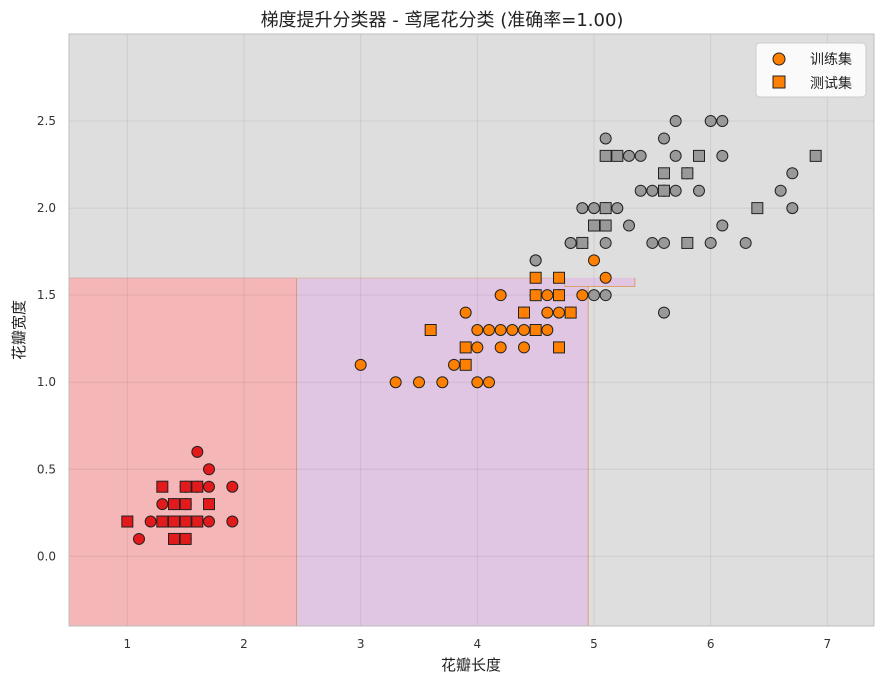 Image resolution: width=884 pixels, height=684 pixels. Describe the element at coordinates (828, 644) in the screenshot. I see `x-tick-label: 7` at that location.